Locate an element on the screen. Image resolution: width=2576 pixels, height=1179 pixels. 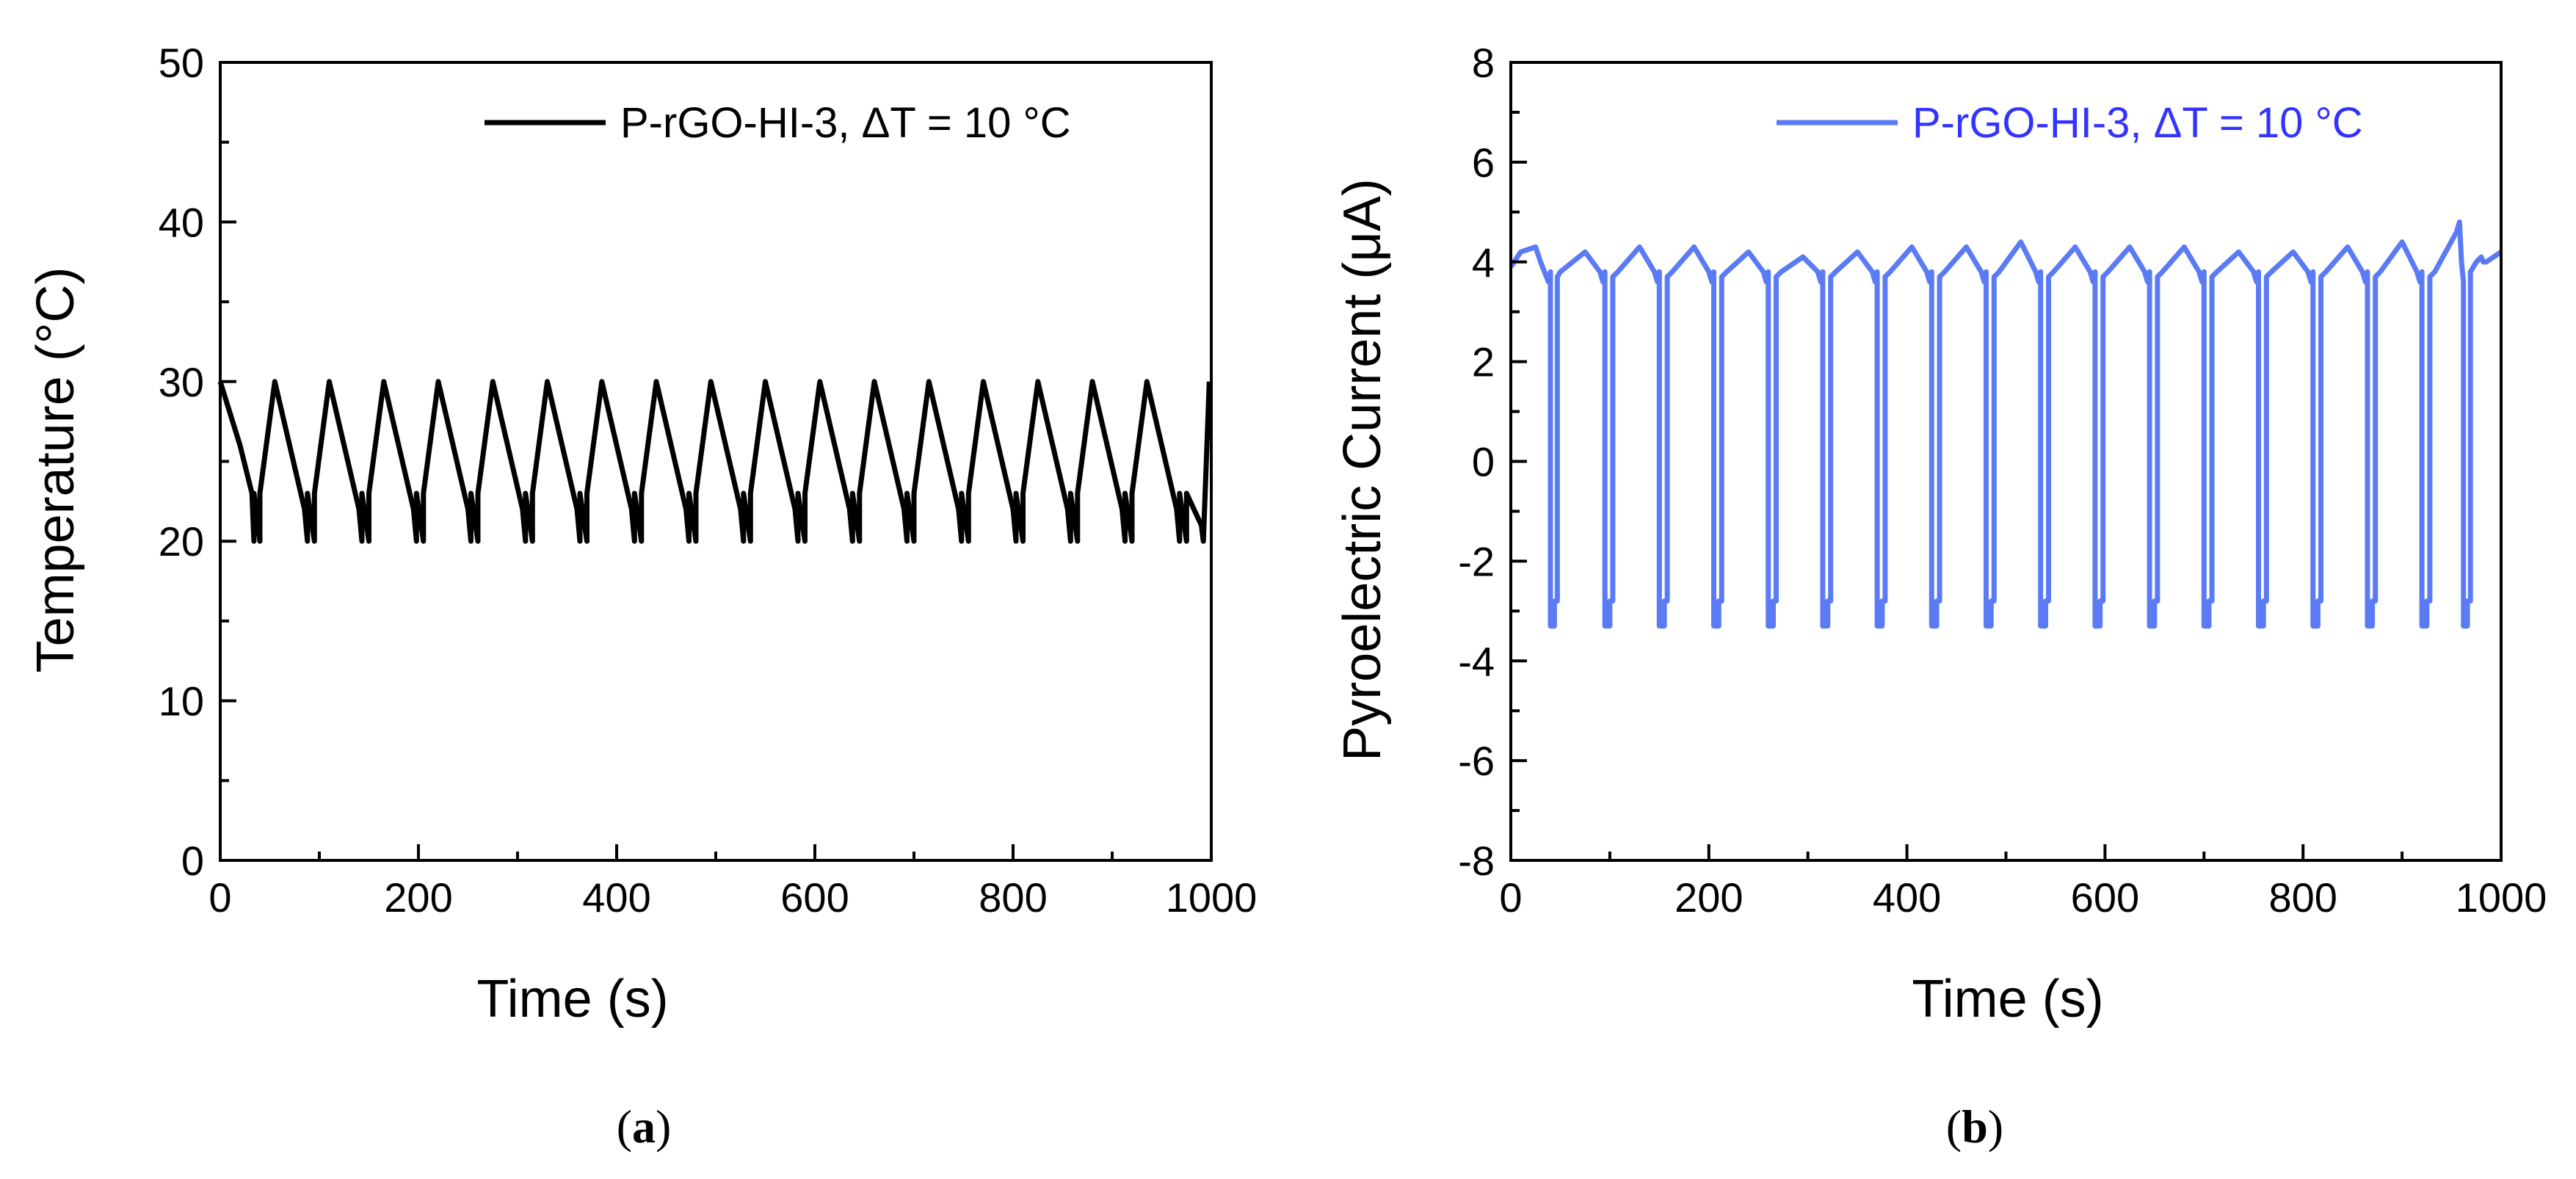
y-tick-label-a-5: 50 is located at coordinates (182, 63).